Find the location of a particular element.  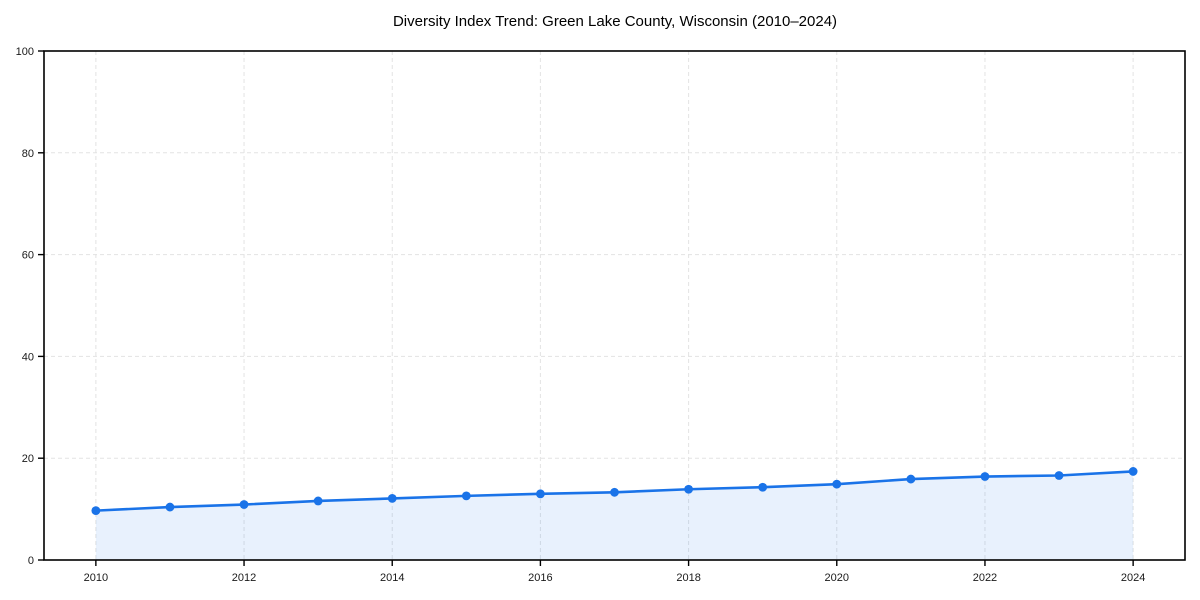

x-tick-label: 2022 is located at coordinates (985, 578).